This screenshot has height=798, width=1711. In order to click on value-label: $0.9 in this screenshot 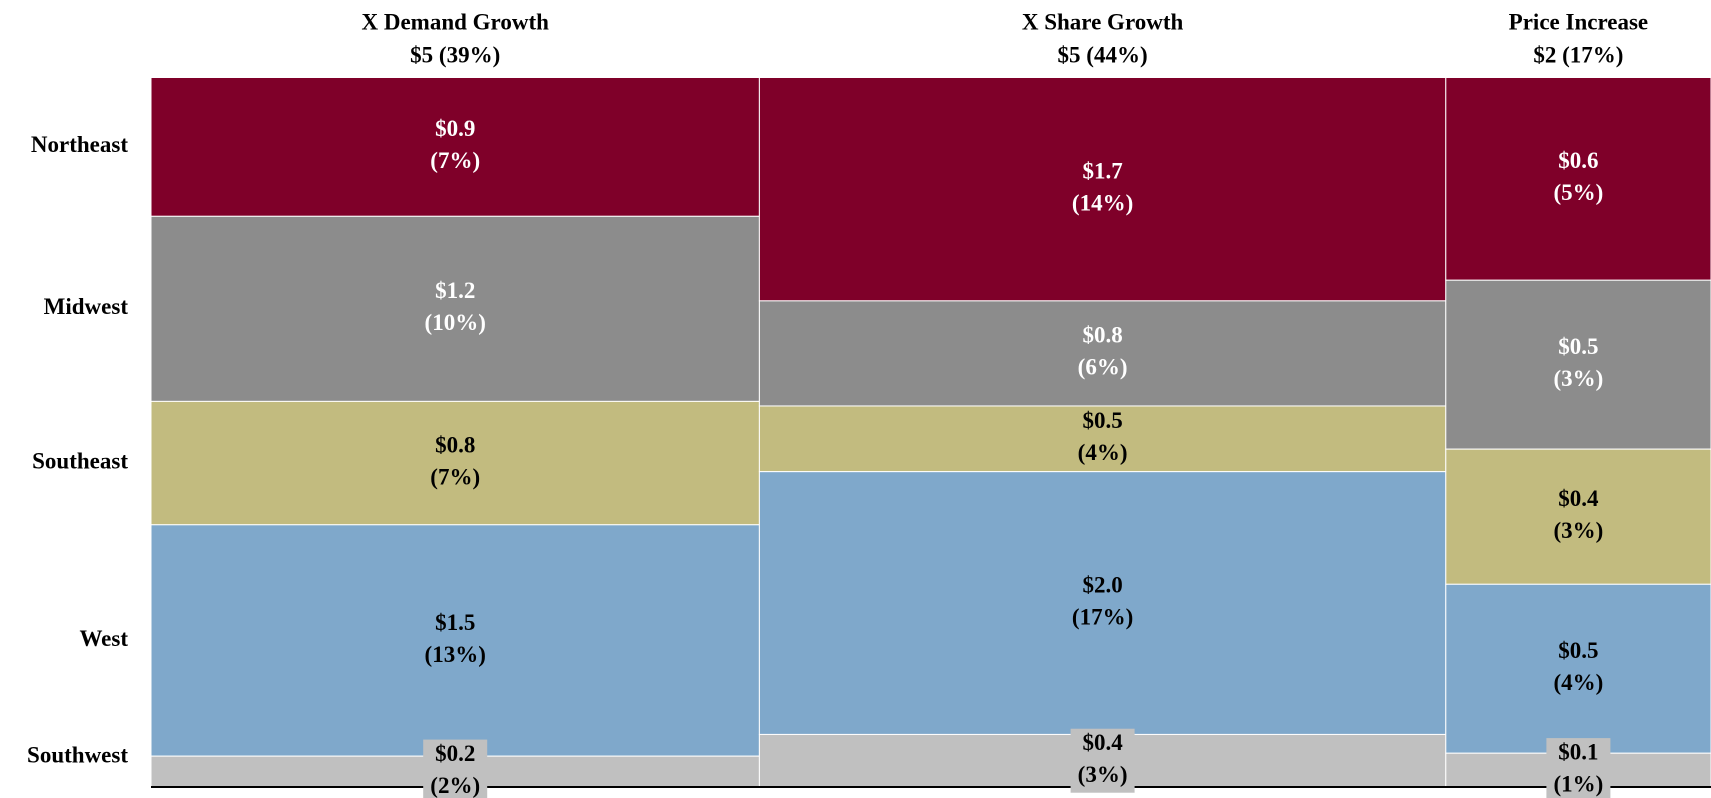, I will do `click(455, 128)`.